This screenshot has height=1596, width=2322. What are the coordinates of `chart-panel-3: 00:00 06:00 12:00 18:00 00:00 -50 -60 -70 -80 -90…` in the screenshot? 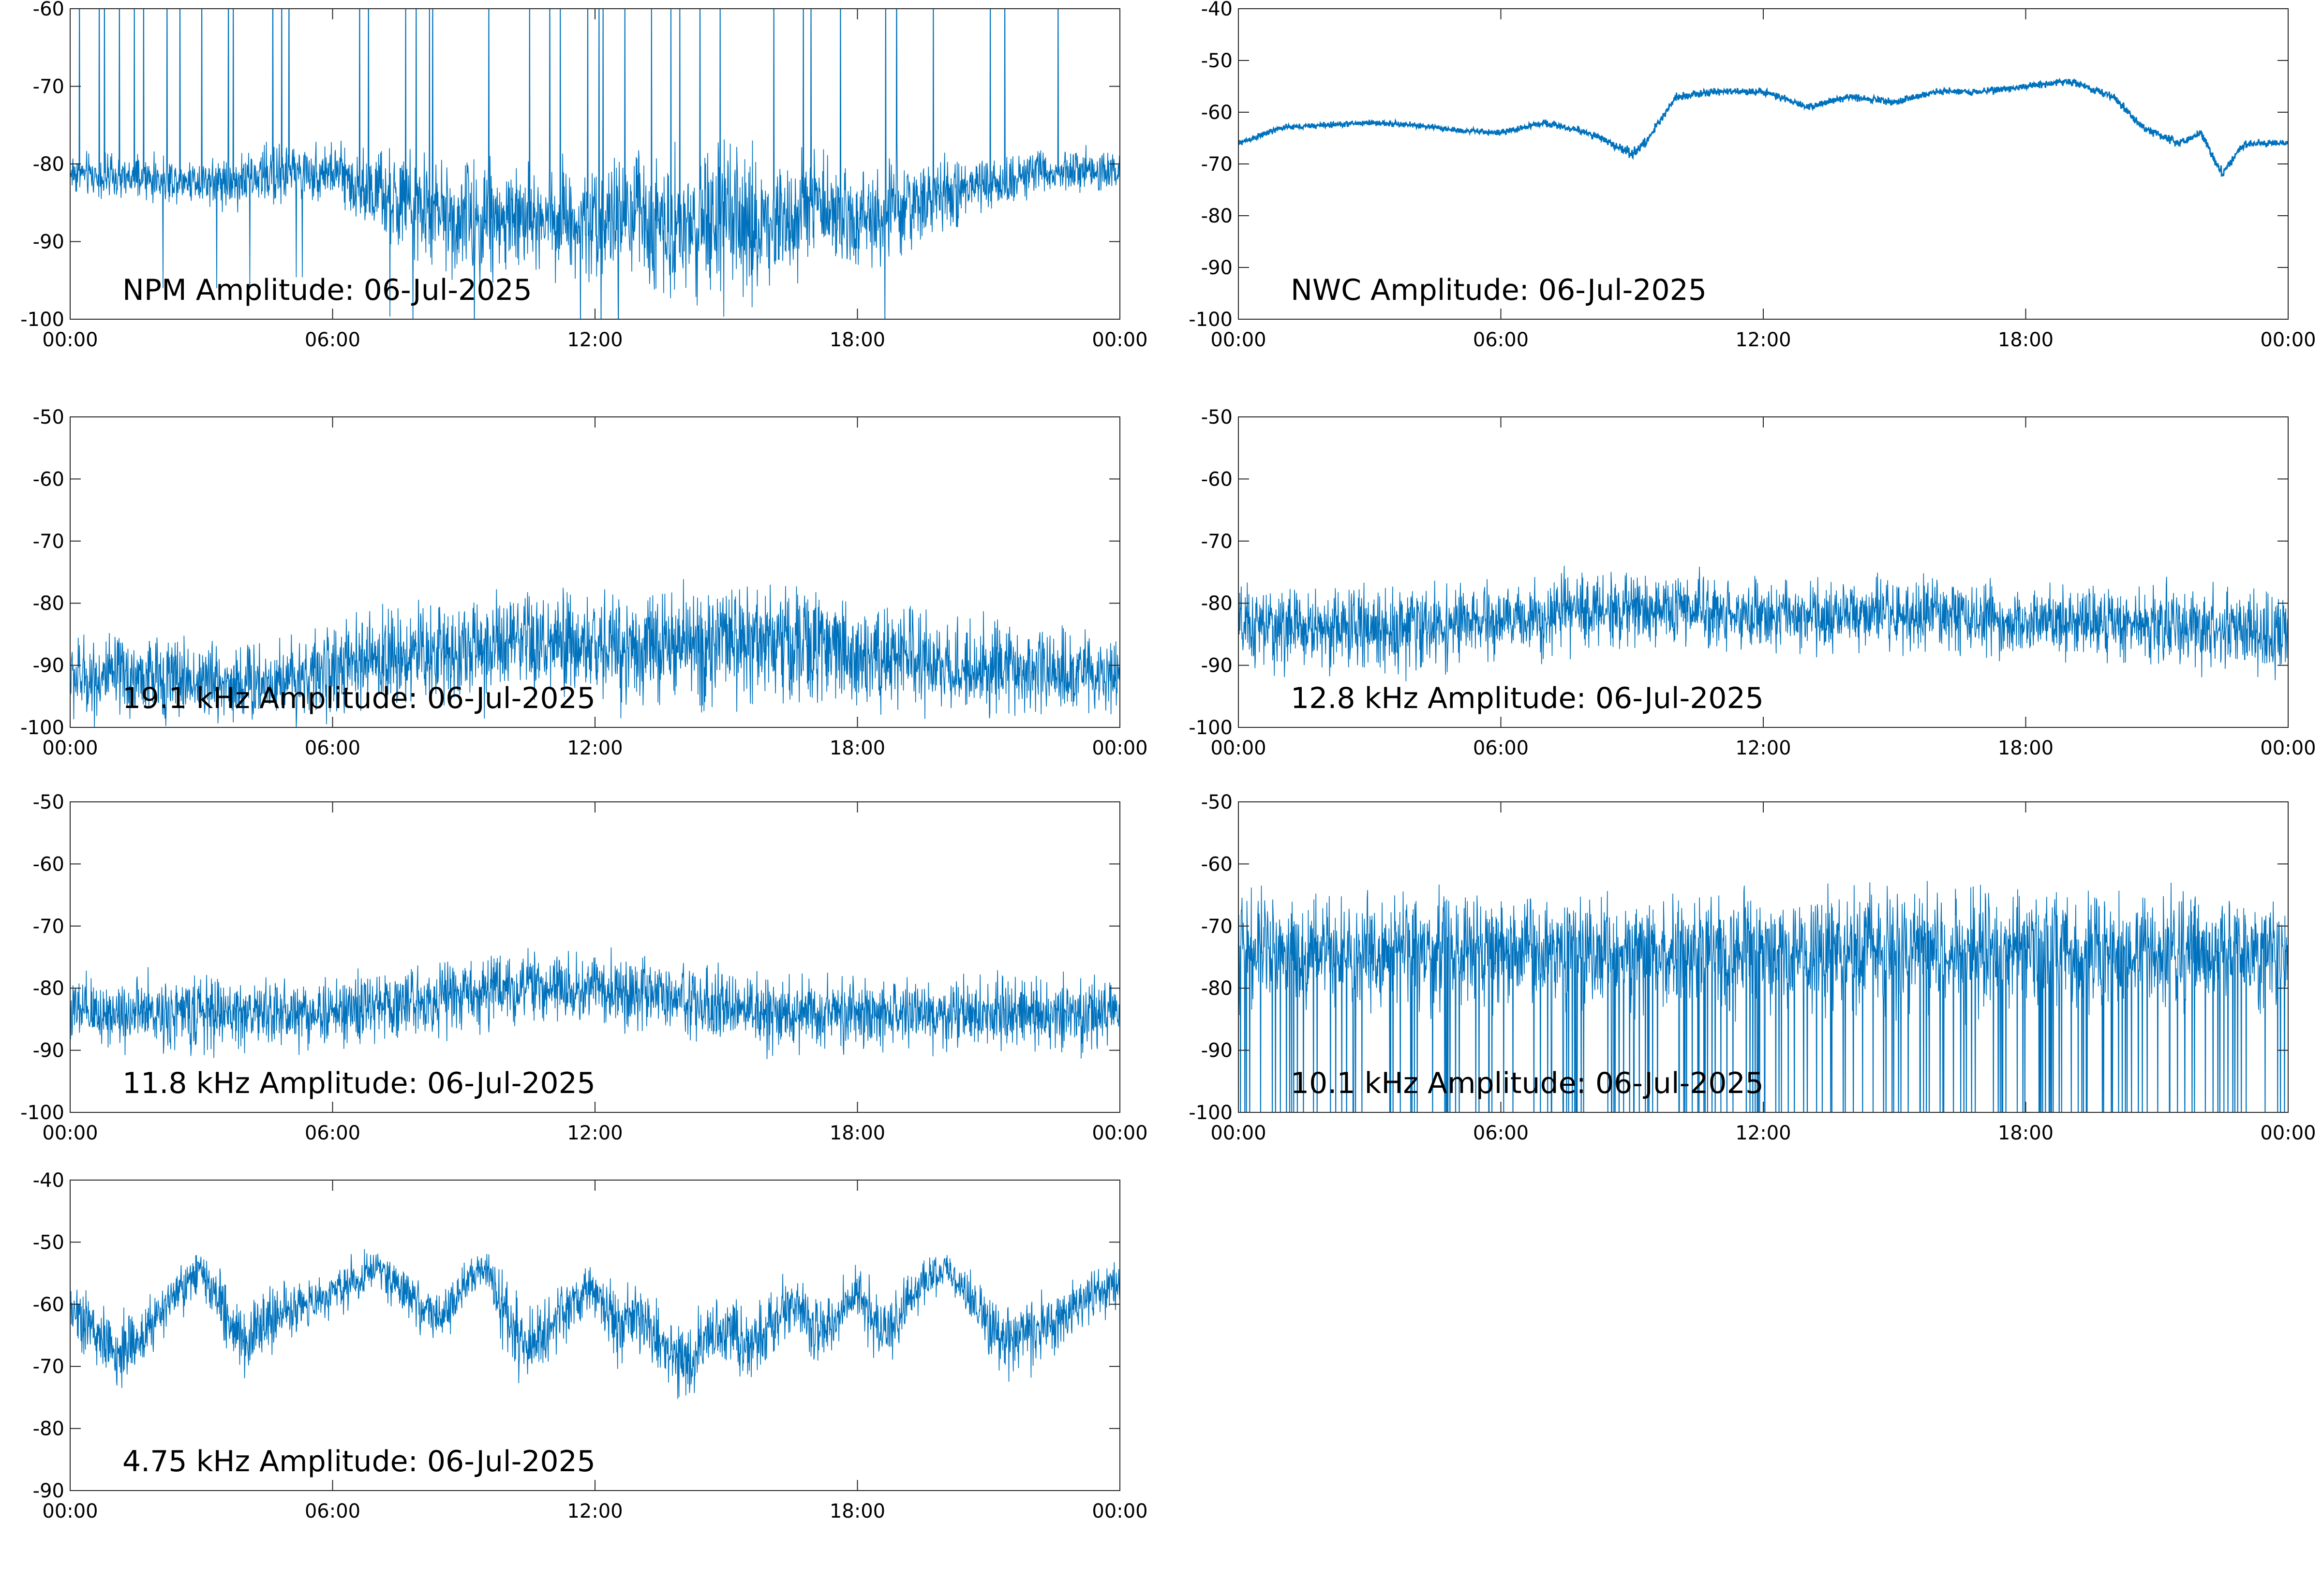 It's located at (583, 582).